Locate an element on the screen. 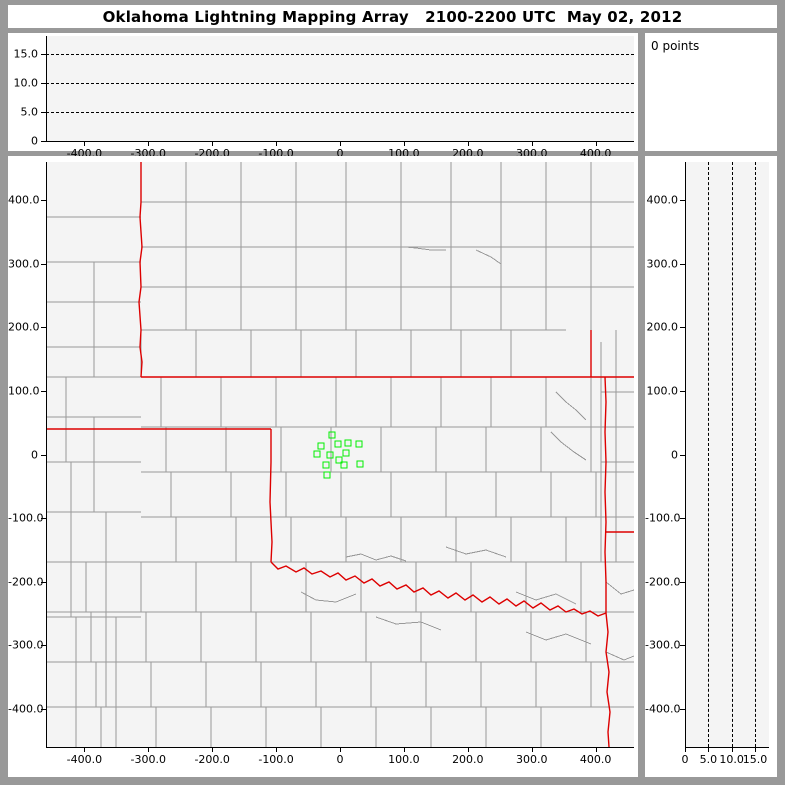  map-y-tick-label-2: 200.0 is located at coordinates (24, 327).